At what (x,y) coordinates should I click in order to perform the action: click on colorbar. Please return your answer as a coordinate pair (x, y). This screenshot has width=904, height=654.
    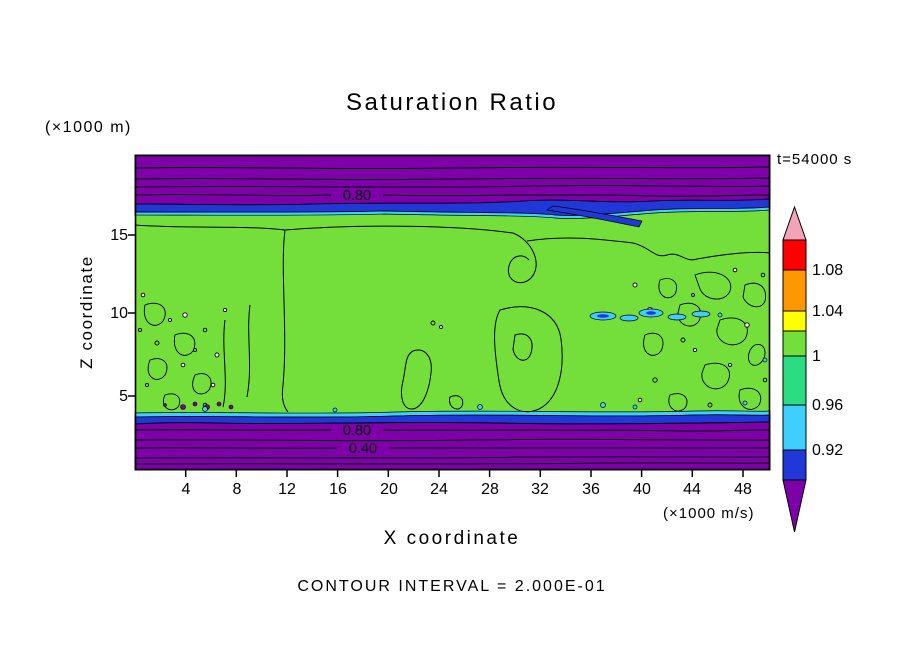
    Looking at the image, I should click on (794, 369).